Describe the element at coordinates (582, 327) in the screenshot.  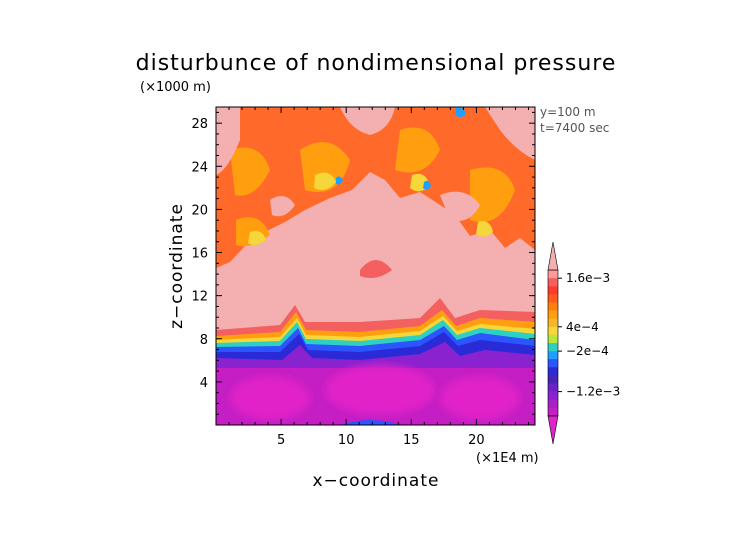
I see `colorbar-label: 4e−4` at that location.